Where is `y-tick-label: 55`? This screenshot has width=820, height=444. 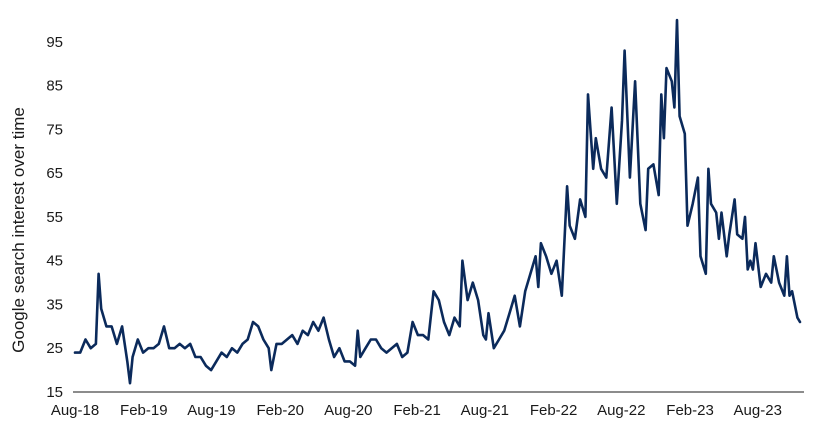 y-tick-label: 55 is located at coordinates (54, 217).